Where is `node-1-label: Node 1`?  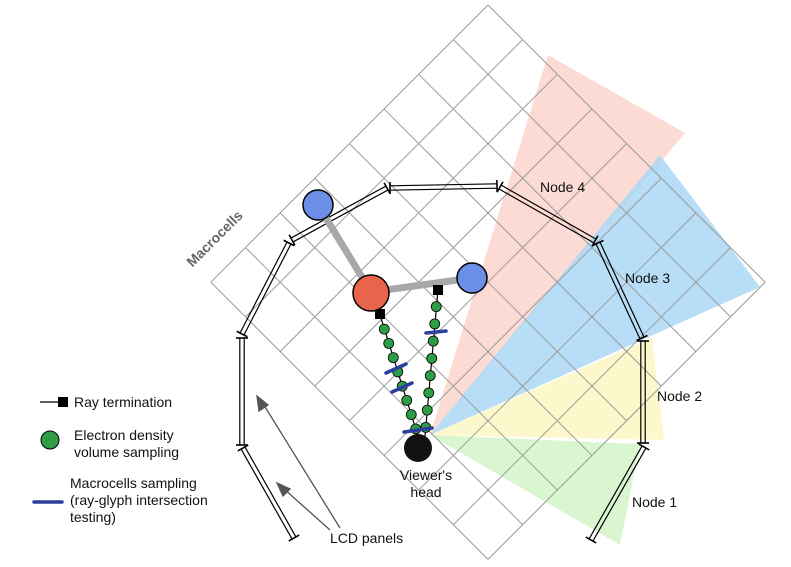
node-1-label: Node 1 is located at coordinates (654, 502).